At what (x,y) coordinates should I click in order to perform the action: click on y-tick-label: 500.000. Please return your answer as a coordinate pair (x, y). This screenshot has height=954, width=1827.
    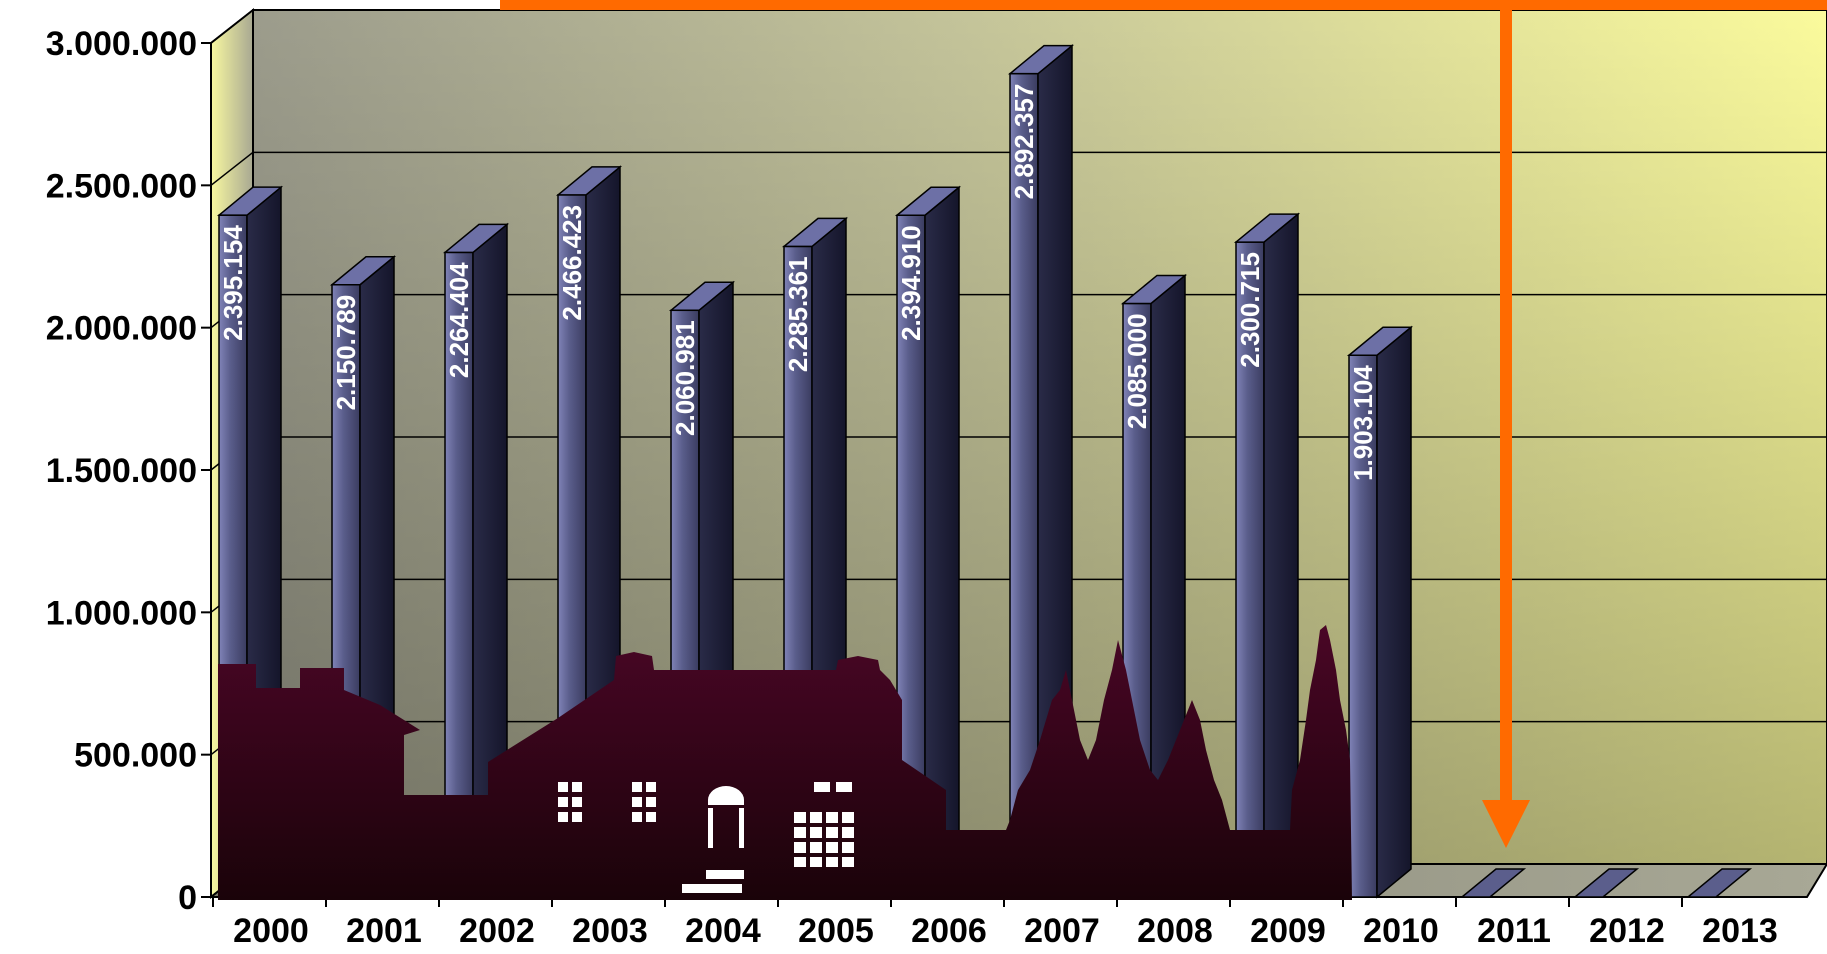
    Looking at the image, I should click on (135, 756).